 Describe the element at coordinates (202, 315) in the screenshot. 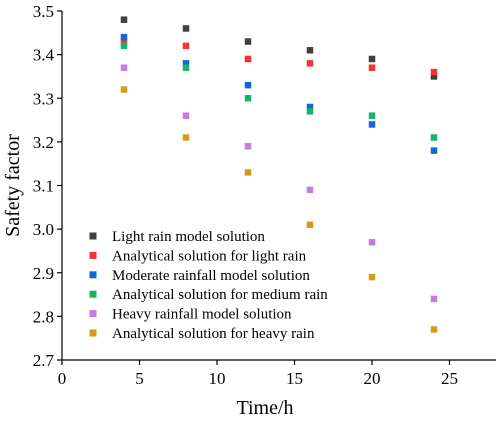

I see `legend-label: Heavy rainfall model solution` at that location.